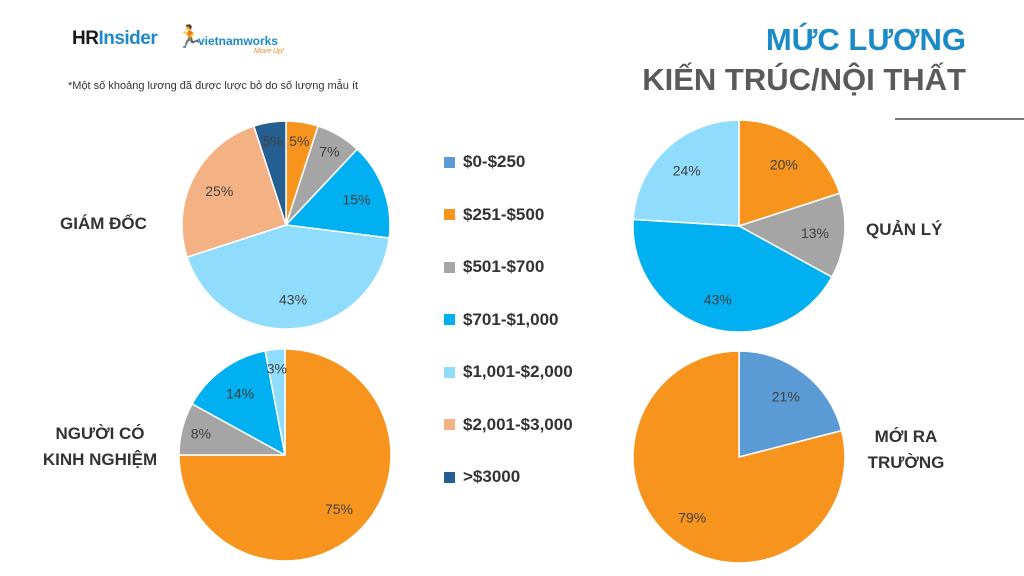  I want to click on legend-item-2-001-3-000: $2,001-$3,000, so click(508, 425).